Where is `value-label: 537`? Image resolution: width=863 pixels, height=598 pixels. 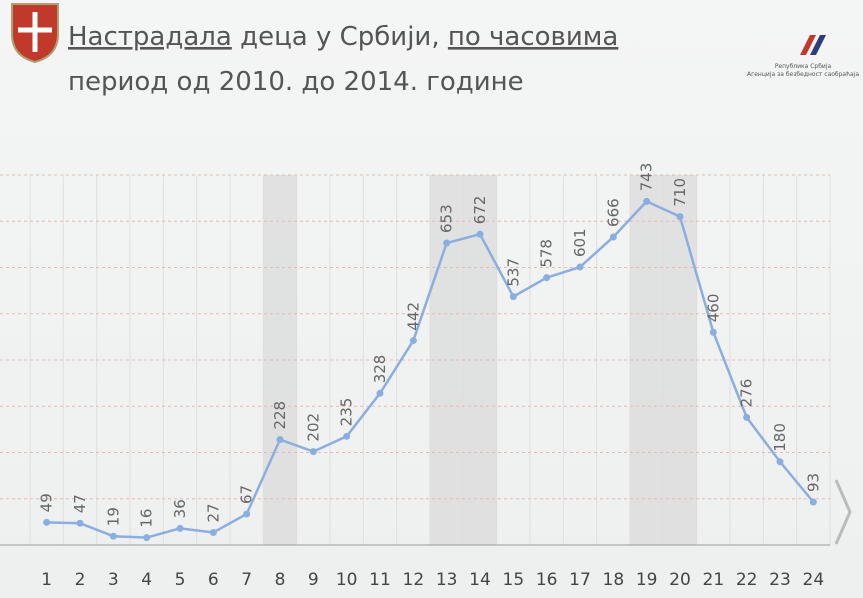 value-label: 537 is located at coordinates (513, 272).